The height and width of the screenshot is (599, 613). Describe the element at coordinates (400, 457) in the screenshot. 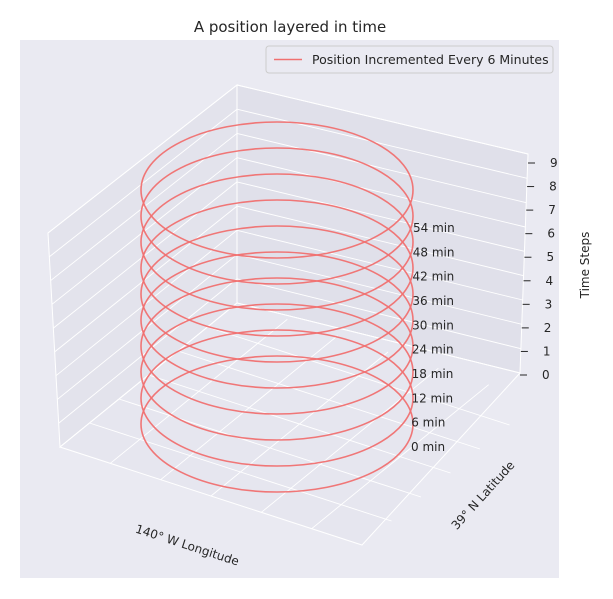

I see `grid-line-floor` at that location.